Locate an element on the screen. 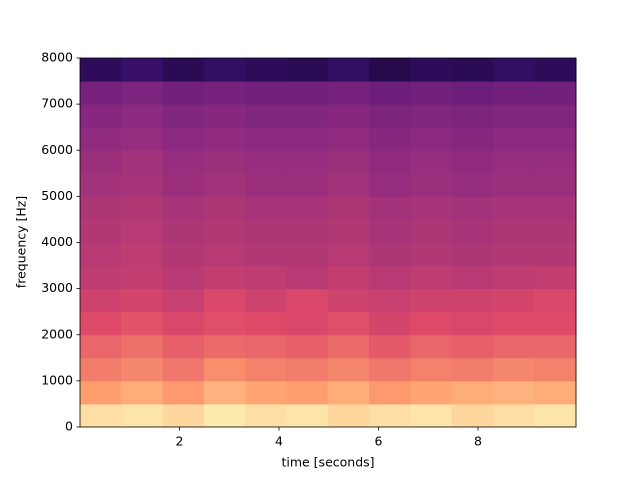 This screenshot has height=480, width=640. y-tick-label: 7000 is located at coordinates (57, 103).